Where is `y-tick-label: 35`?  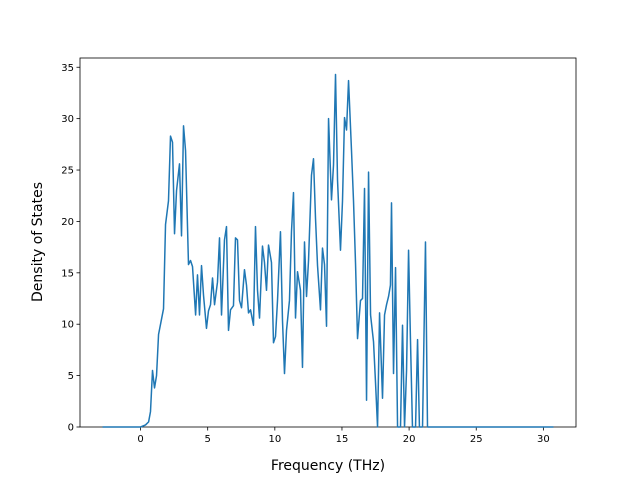
y-tick-label: 35 is located at coordinates (67, 68).